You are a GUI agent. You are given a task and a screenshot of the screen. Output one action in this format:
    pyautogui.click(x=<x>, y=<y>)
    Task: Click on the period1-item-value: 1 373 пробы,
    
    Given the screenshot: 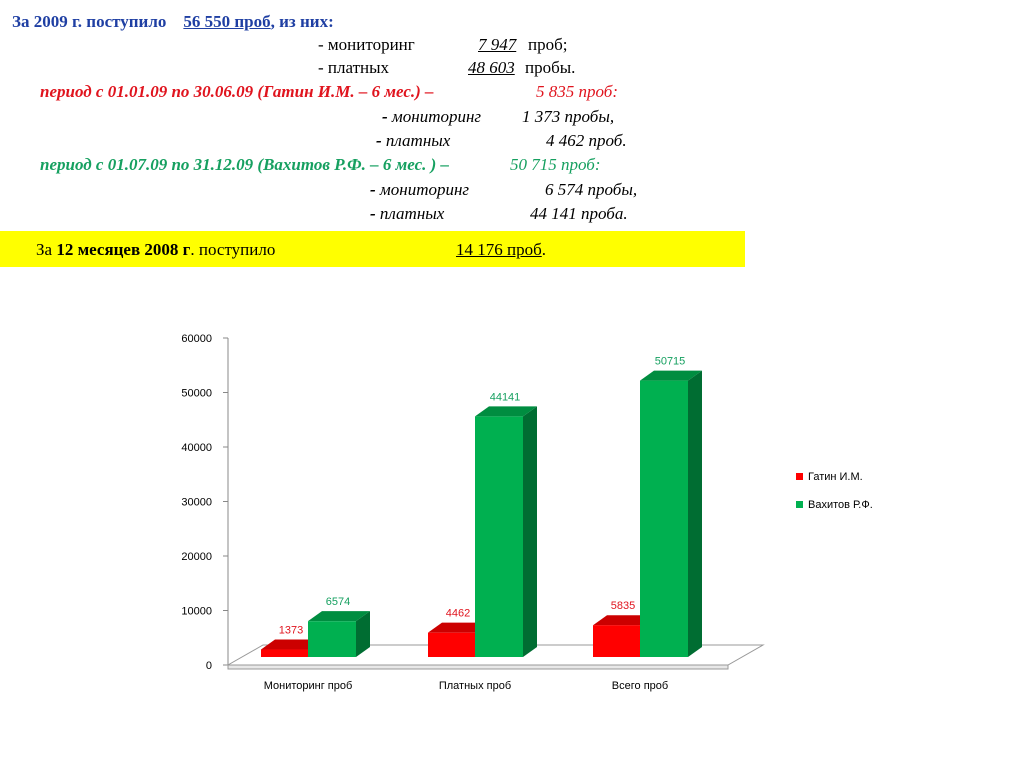 What is the action you would take?
    pyautogui.click(x=568, y=116)
    